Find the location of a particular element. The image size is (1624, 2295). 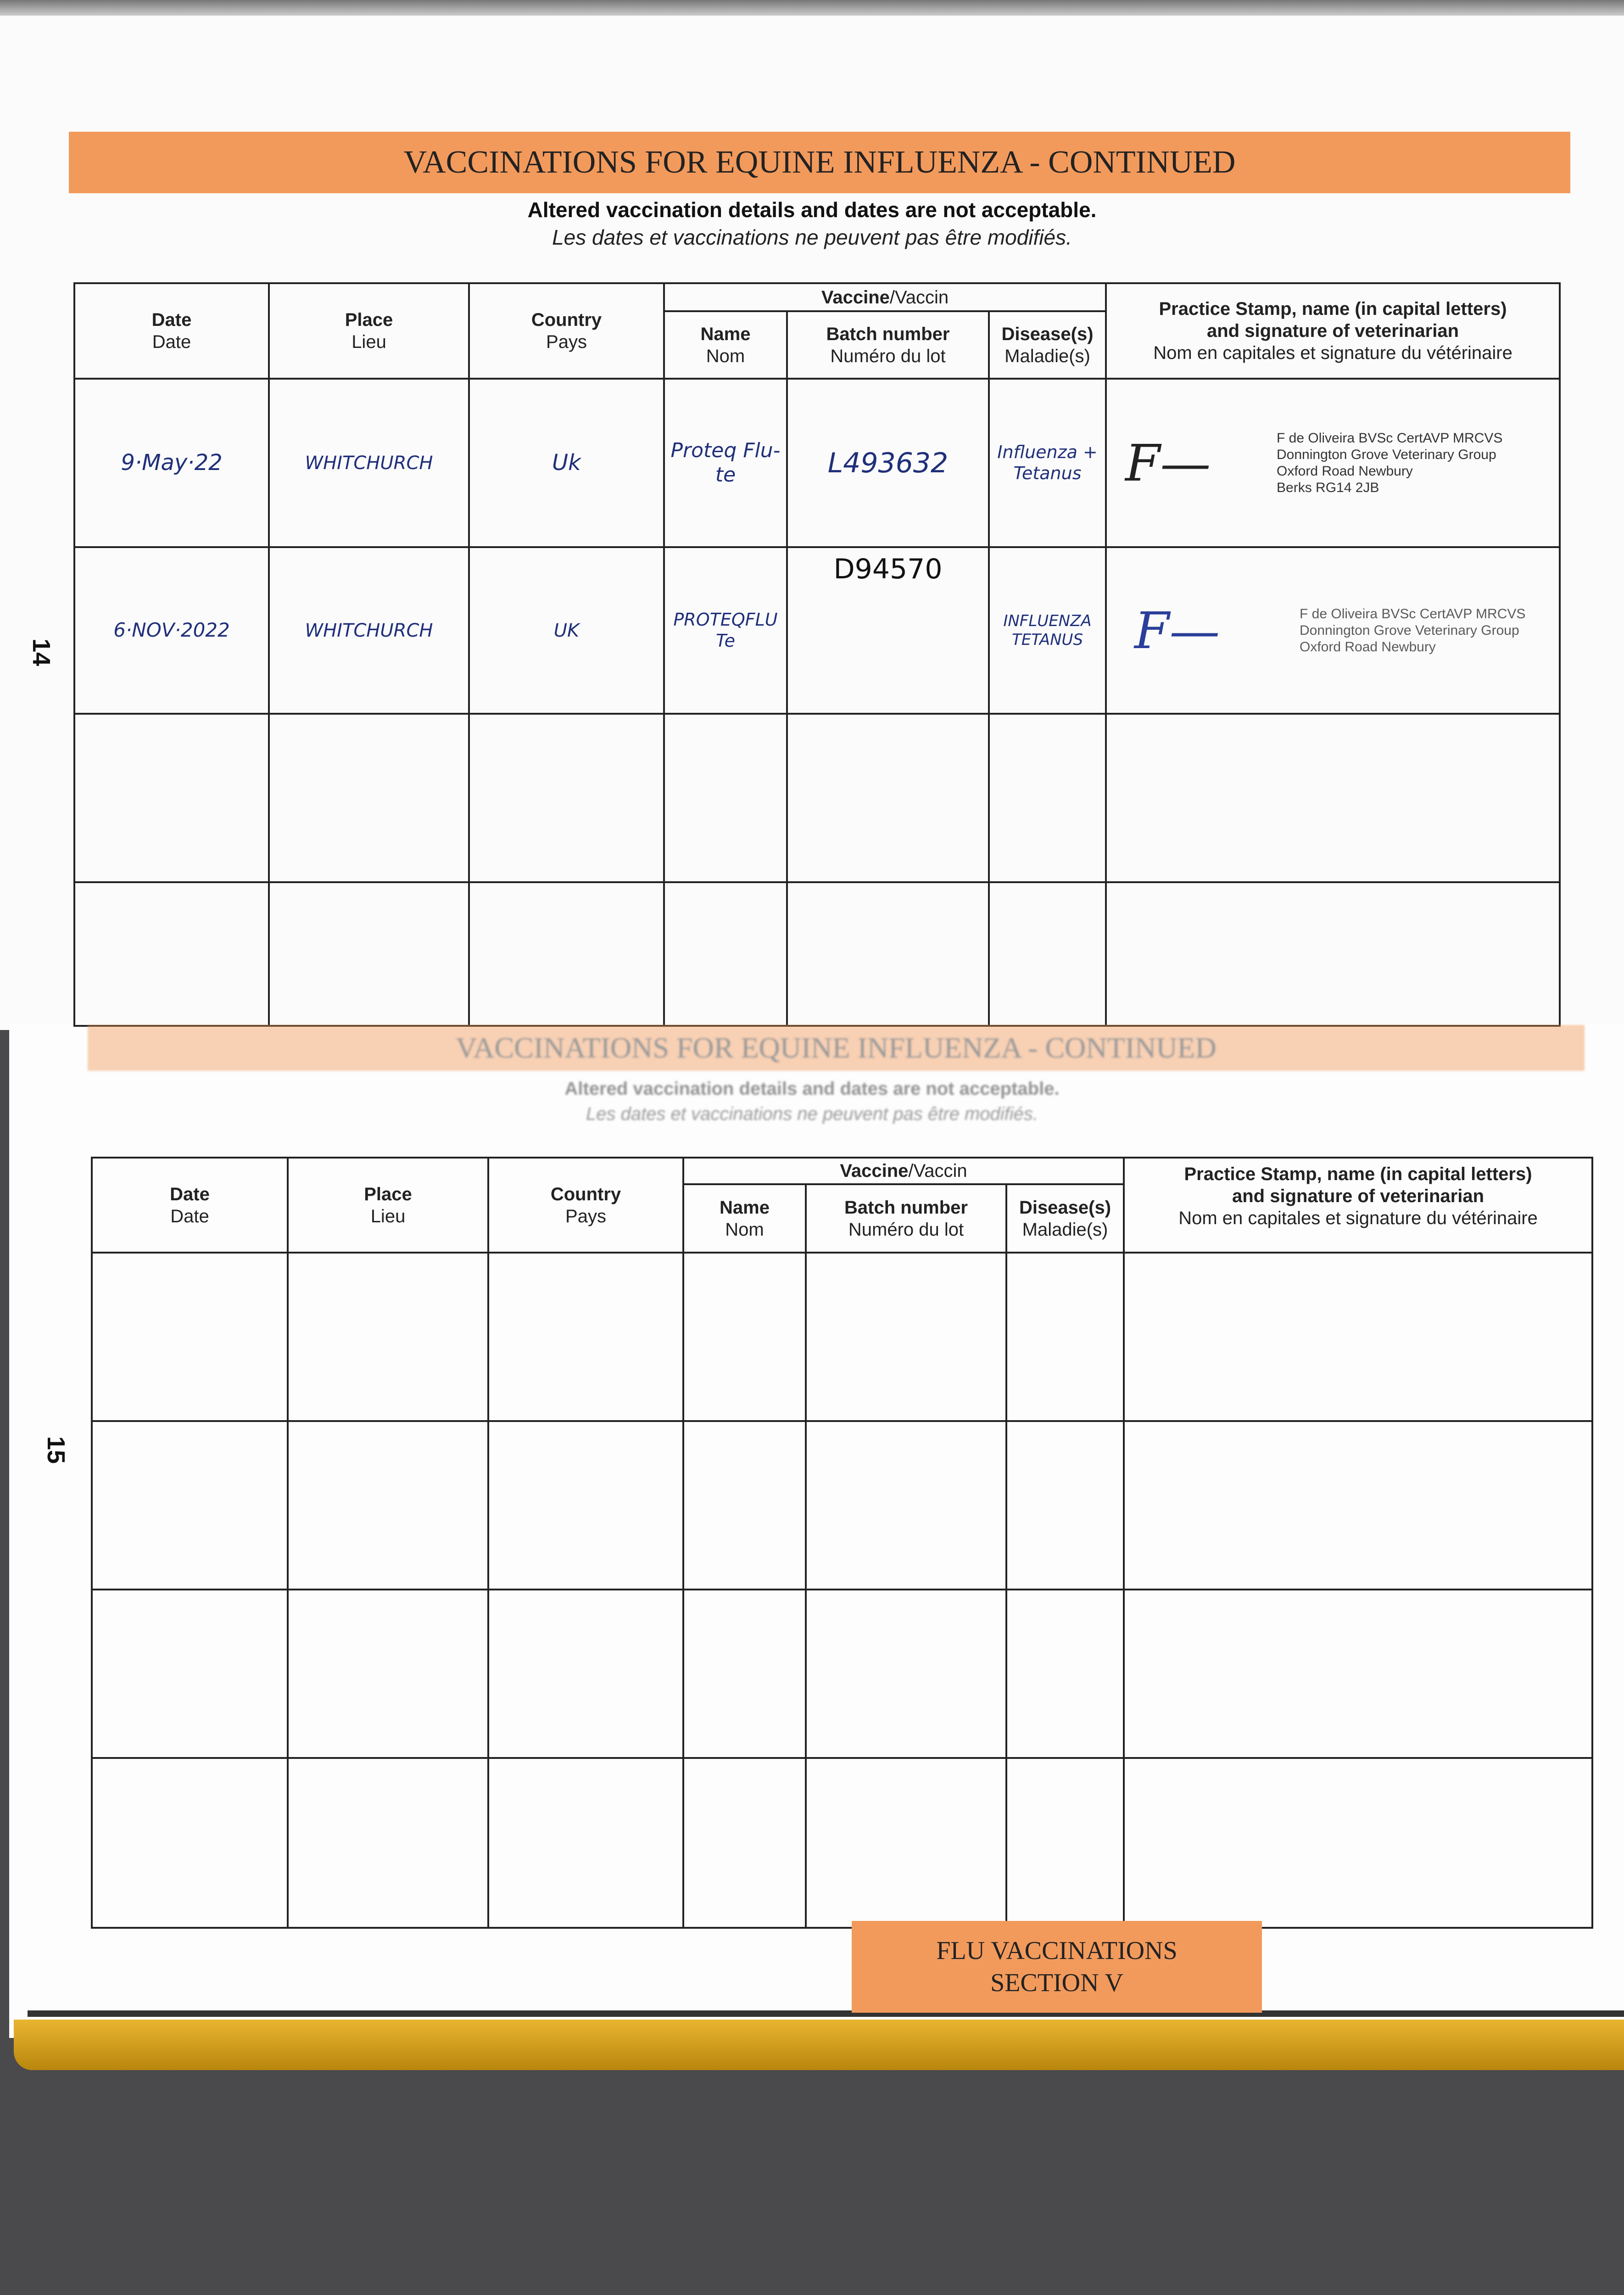

vaccine-name-cell: PROTEQFLU Te is located at coordinates (725, 630).